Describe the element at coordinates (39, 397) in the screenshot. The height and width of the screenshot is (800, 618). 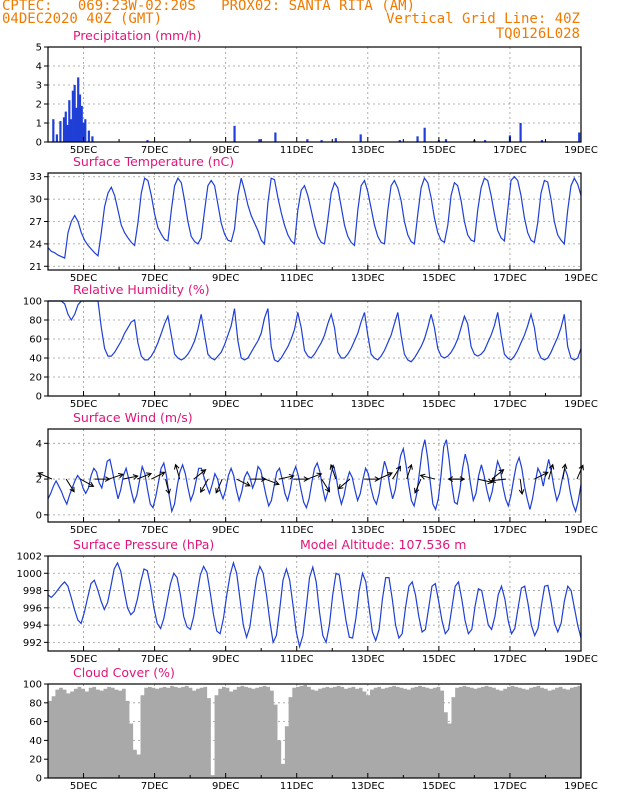
I see `y-tick-label: 0` at that location.